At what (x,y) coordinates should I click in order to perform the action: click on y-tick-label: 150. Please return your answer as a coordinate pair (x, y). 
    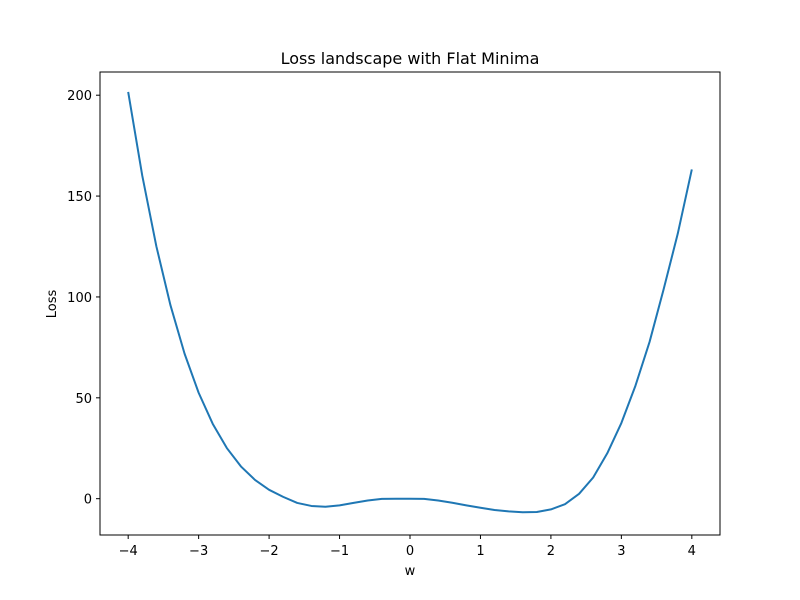
    Looking at the image, I should click on (79, 197).